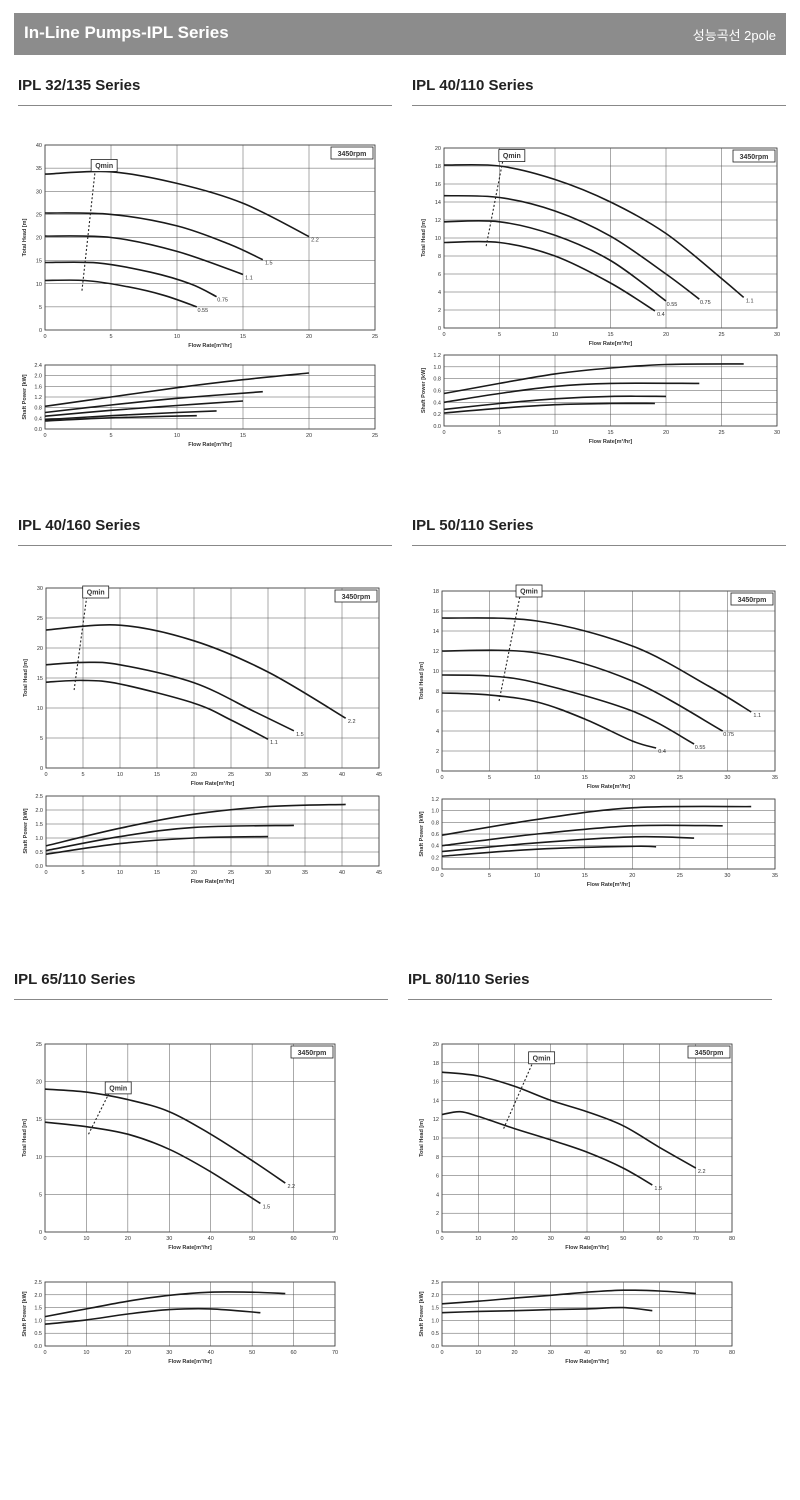 This screenshot has width=800, height=1500. What do you see at coordinates (623, 1353) in the screenshot?
I see `x-tick-label: 50` at bounding box center [623, 1353].